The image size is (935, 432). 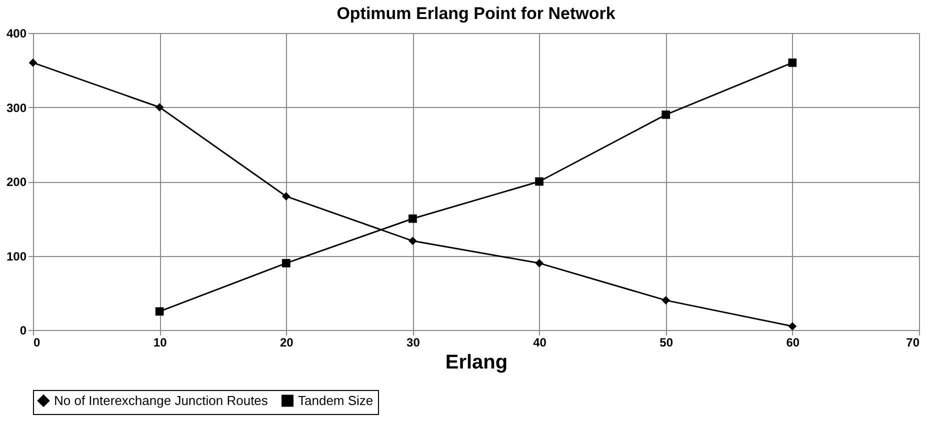 What do you see at coordinates (336, 400) in the screenshot?
I see `legend-label: Tandem Size` at bounding box center [336, 400].